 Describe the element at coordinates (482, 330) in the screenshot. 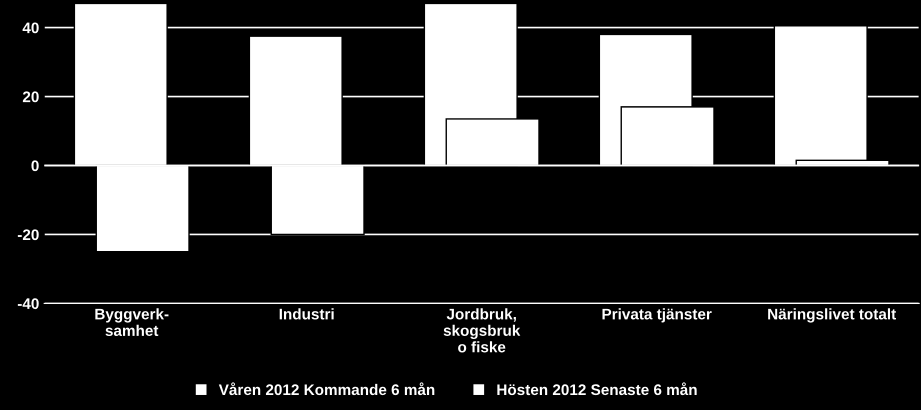

I see `x-tick-label: Jordbruk, skogsbruk o fiske` at that location.